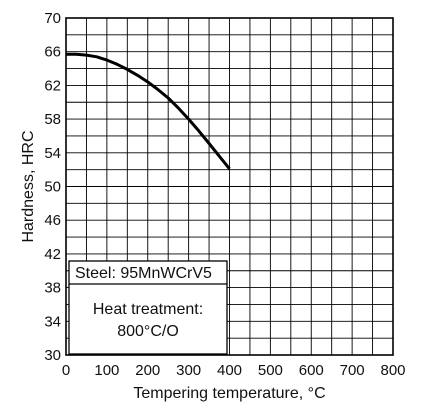  What do you see at coordinates (52, 153) in the screenshot?
I see `y-tick-label: 54` at bounding box center [52, 153].